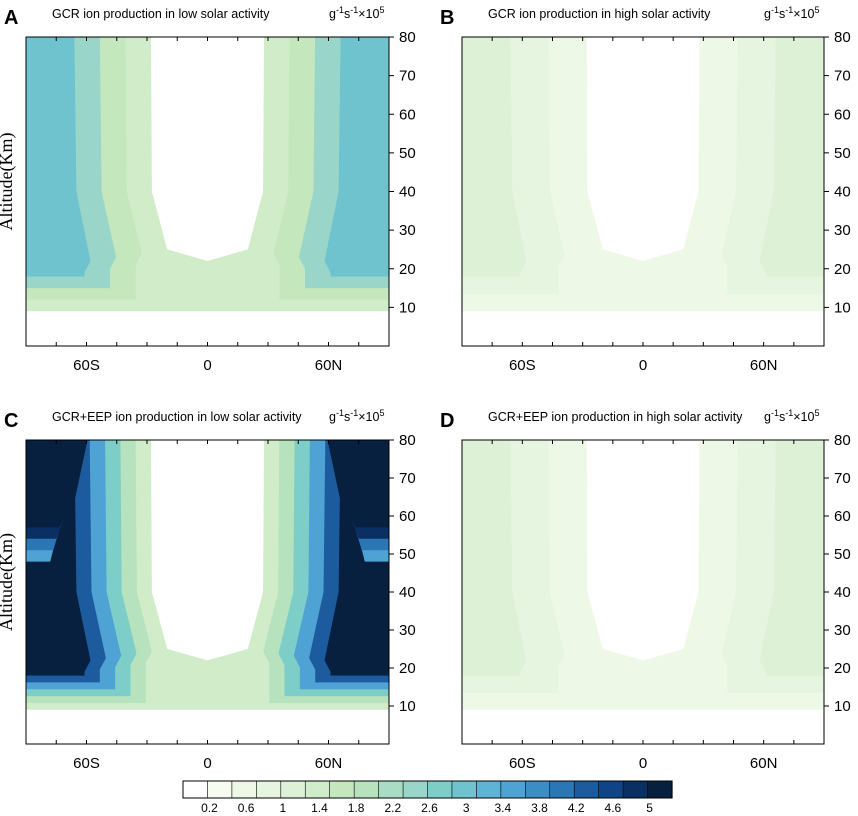 This screenshot has height=816, width=858. What do you see at coordinates (319, 808) in the screenshot?
I see `colorbar-label: 1.4` at bounding box center [319, 808].